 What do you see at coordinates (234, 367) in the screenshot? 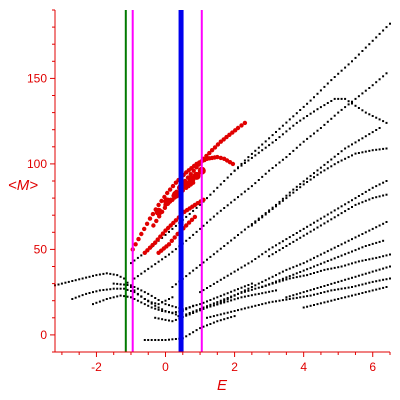
I see `x-tick-label: 2` at bounding box center [234, 367].